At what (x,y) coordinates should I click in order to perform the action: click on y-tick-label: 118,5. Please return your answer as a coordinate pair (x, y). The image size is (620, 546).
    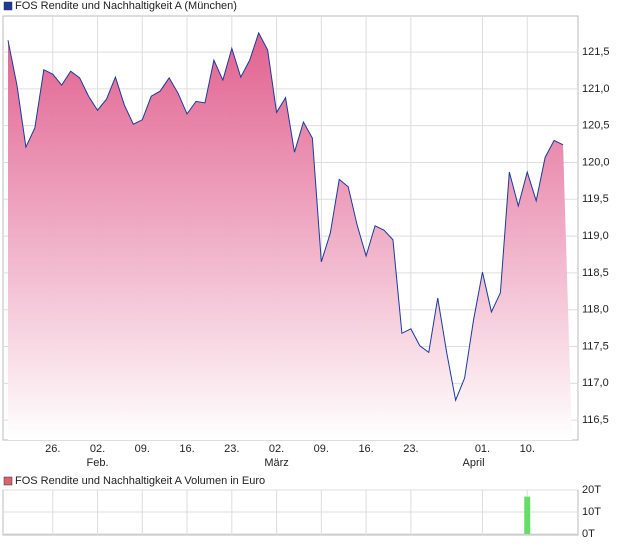
    Looking at the image, I should click on (595, 273).